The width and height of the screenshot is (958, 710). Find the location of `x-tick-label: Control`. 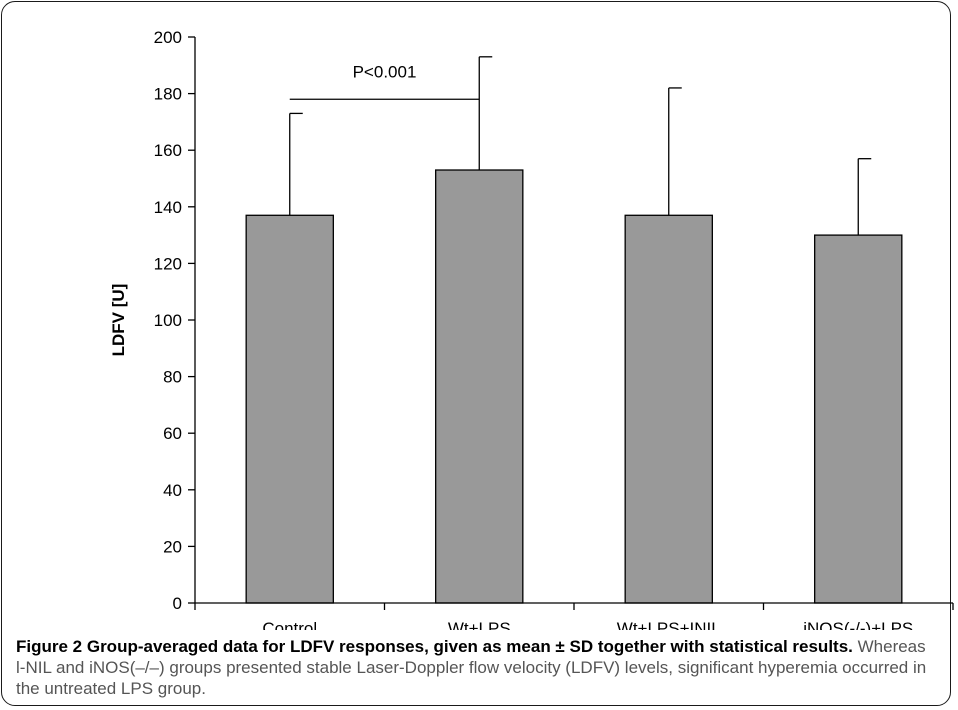

x-tick-label: Control is located at coordinates (289, 624).